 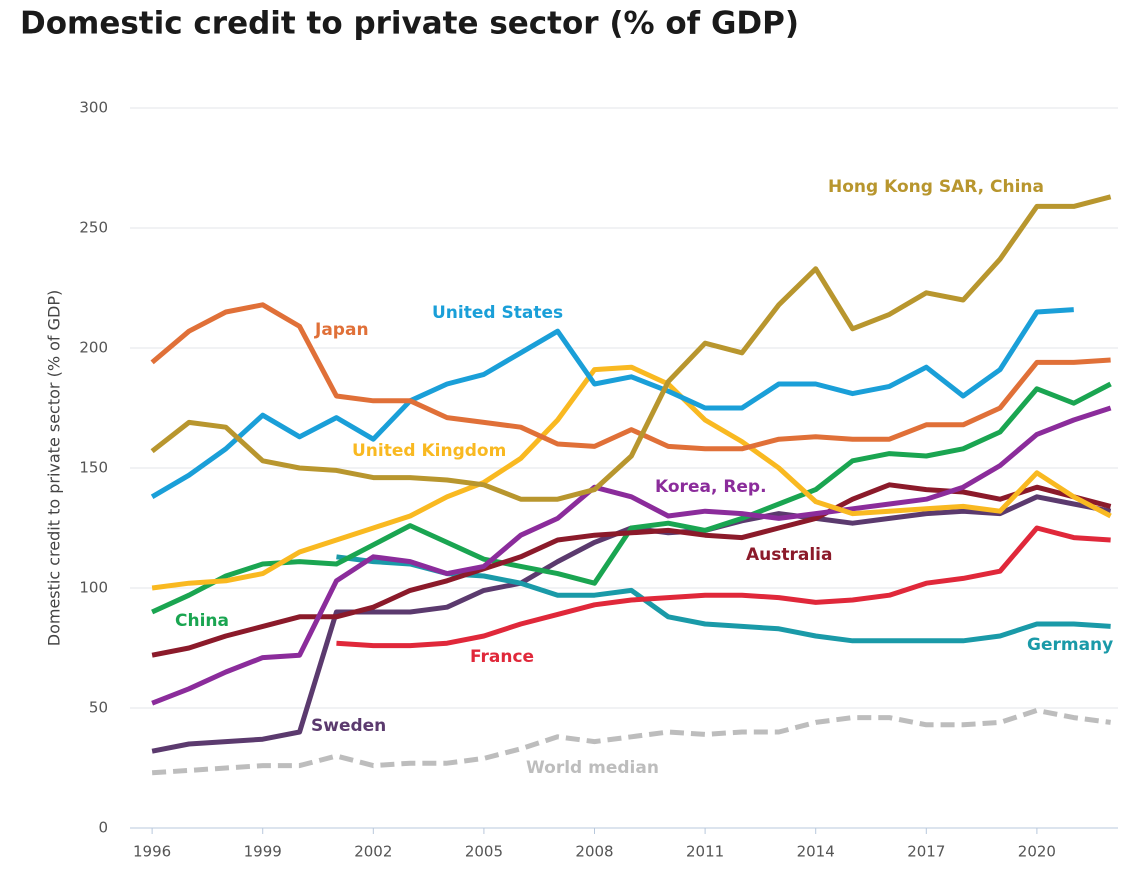 What do you see at coordinates (93, 228) in the screenshot?
I see `y-tick-label: 250` at bounding box center [93, 228].